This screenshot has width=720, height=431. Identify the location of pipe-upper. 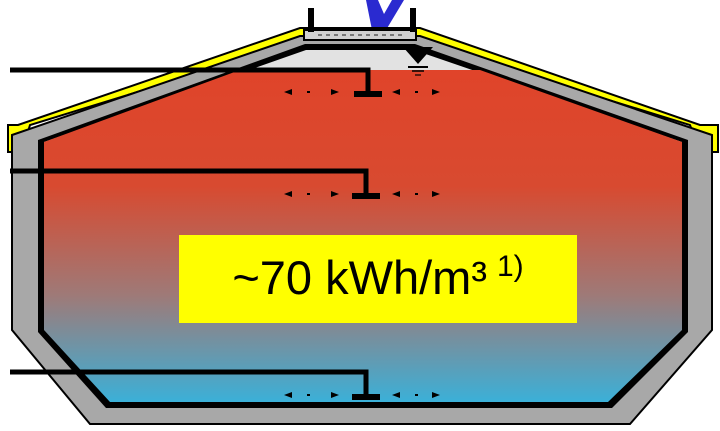
(225, 82).